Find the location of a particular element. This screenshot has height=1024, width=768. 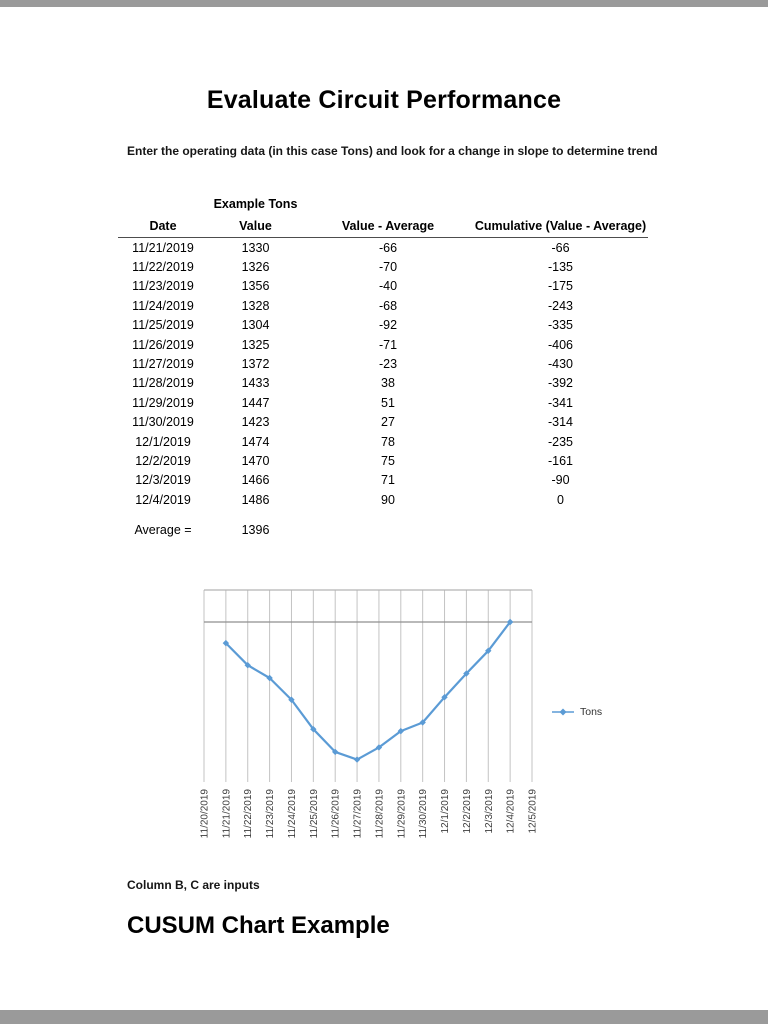

table-row: 11/25/2019 1304 -92 -335 is located at coordinates (383, 325).